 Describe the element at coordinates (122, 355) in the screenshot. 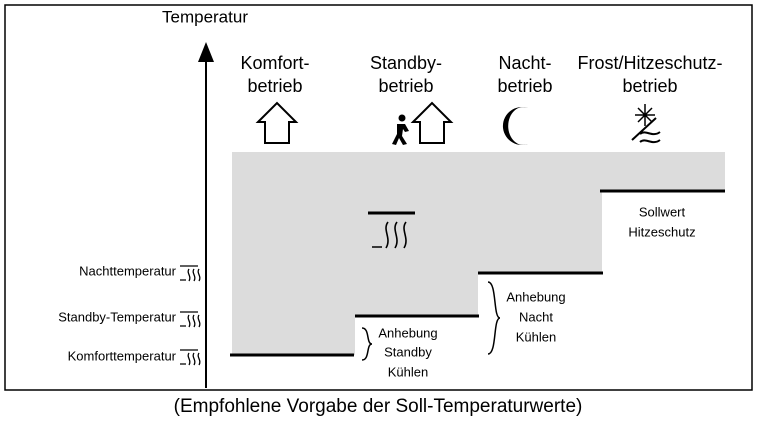

I see `level-label: Komforttemperatur` at that location.